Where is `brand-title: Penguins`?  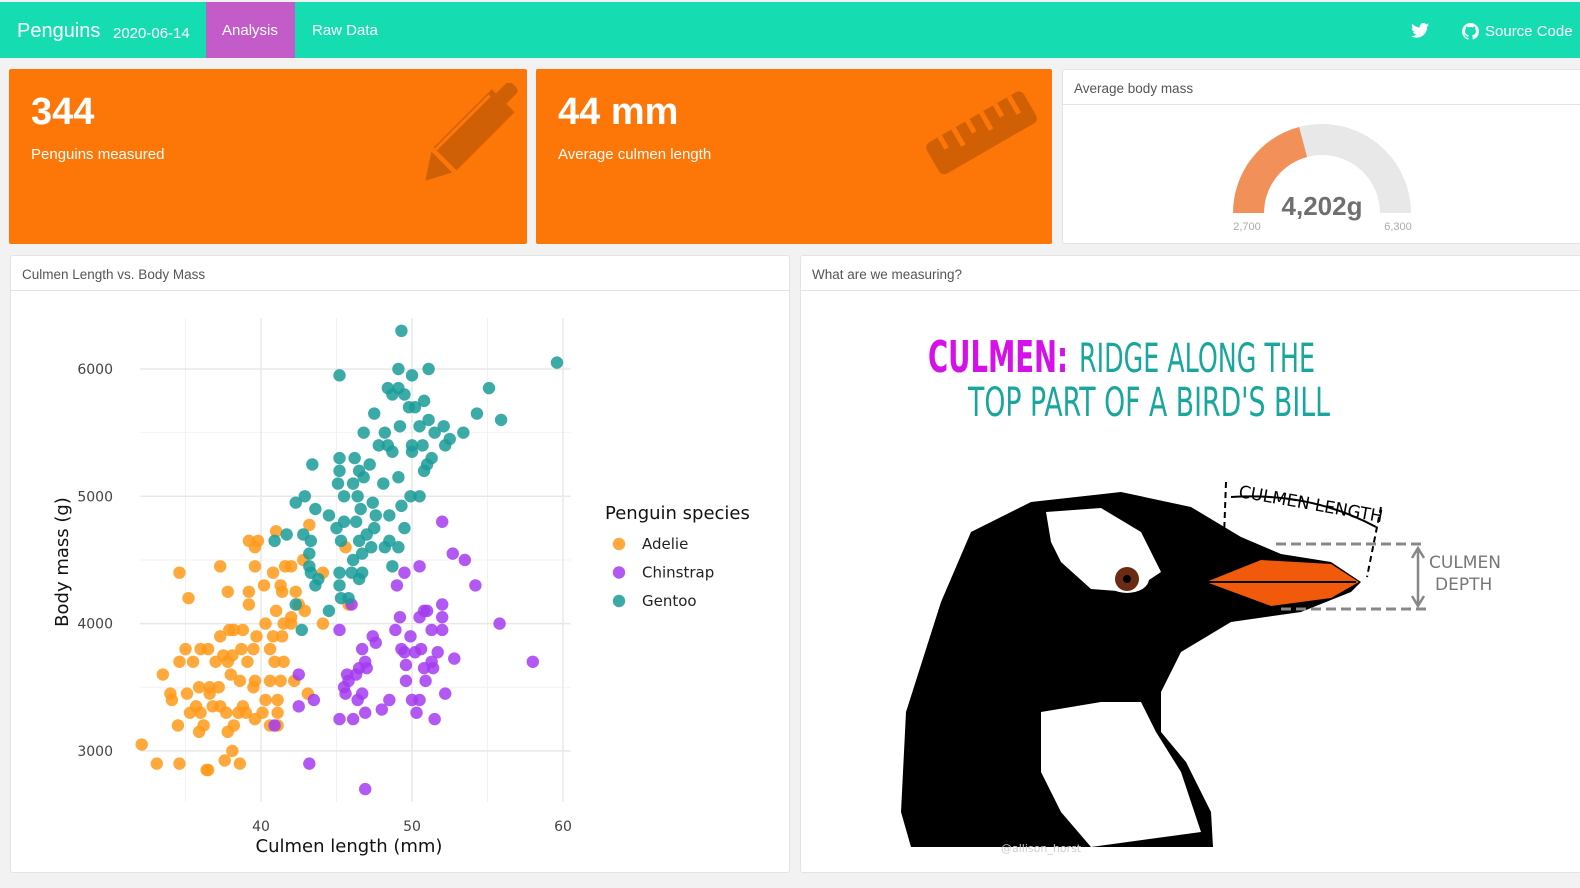 brand-title: Penguins is located at coordinates (59, 31).